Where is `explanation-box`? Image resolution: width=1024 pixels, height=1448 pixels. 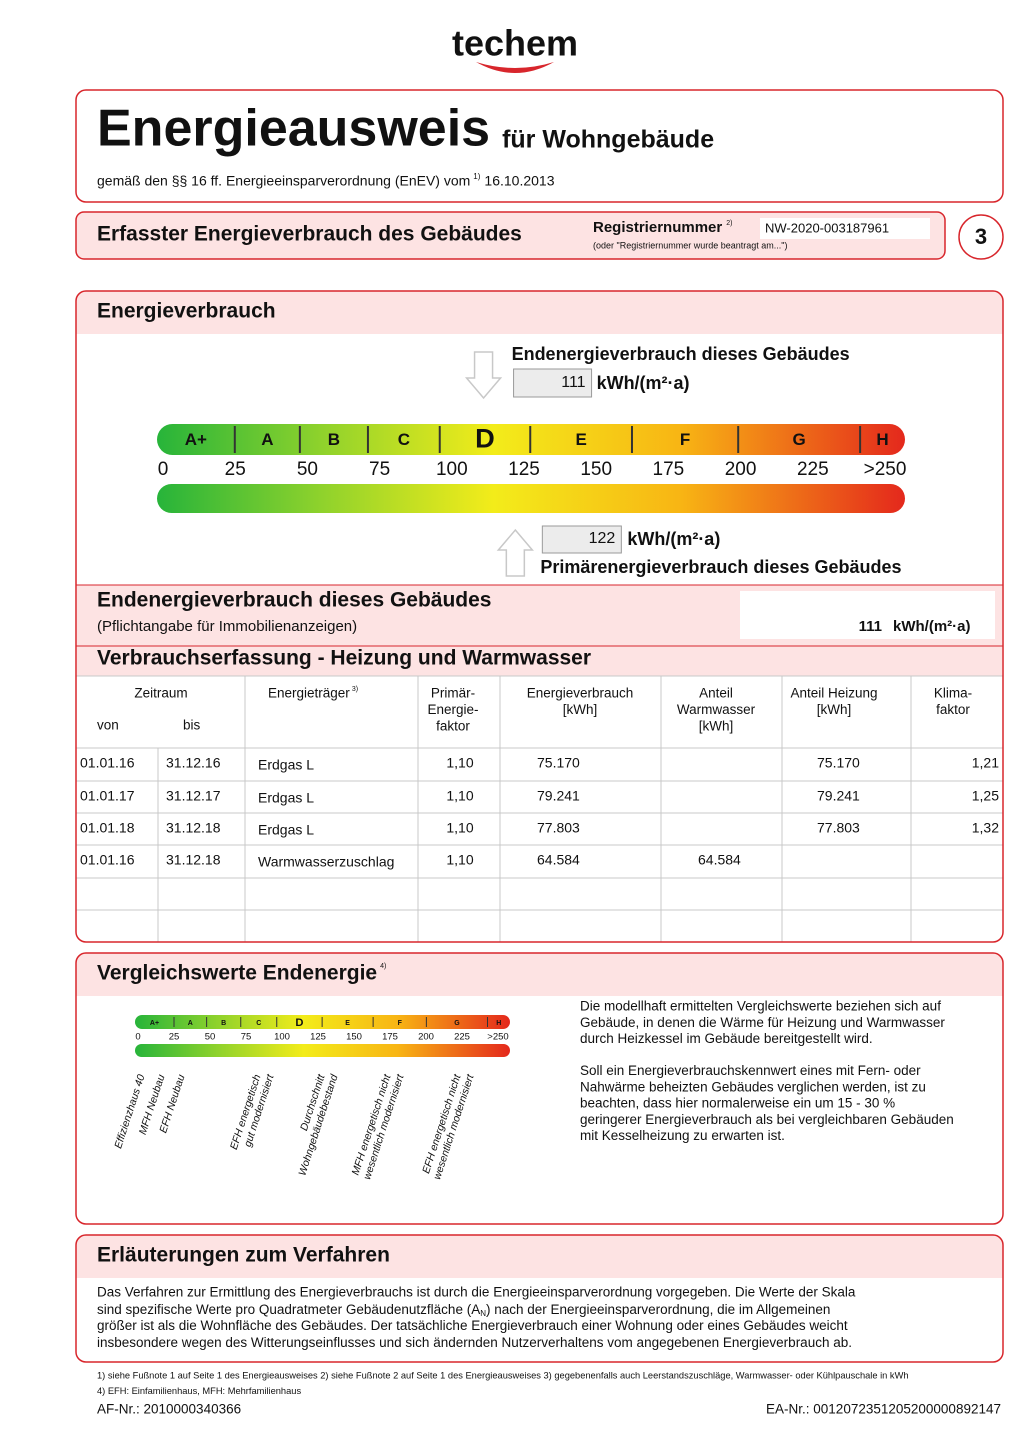 explanation-box is located at coordinates (539, 1298).